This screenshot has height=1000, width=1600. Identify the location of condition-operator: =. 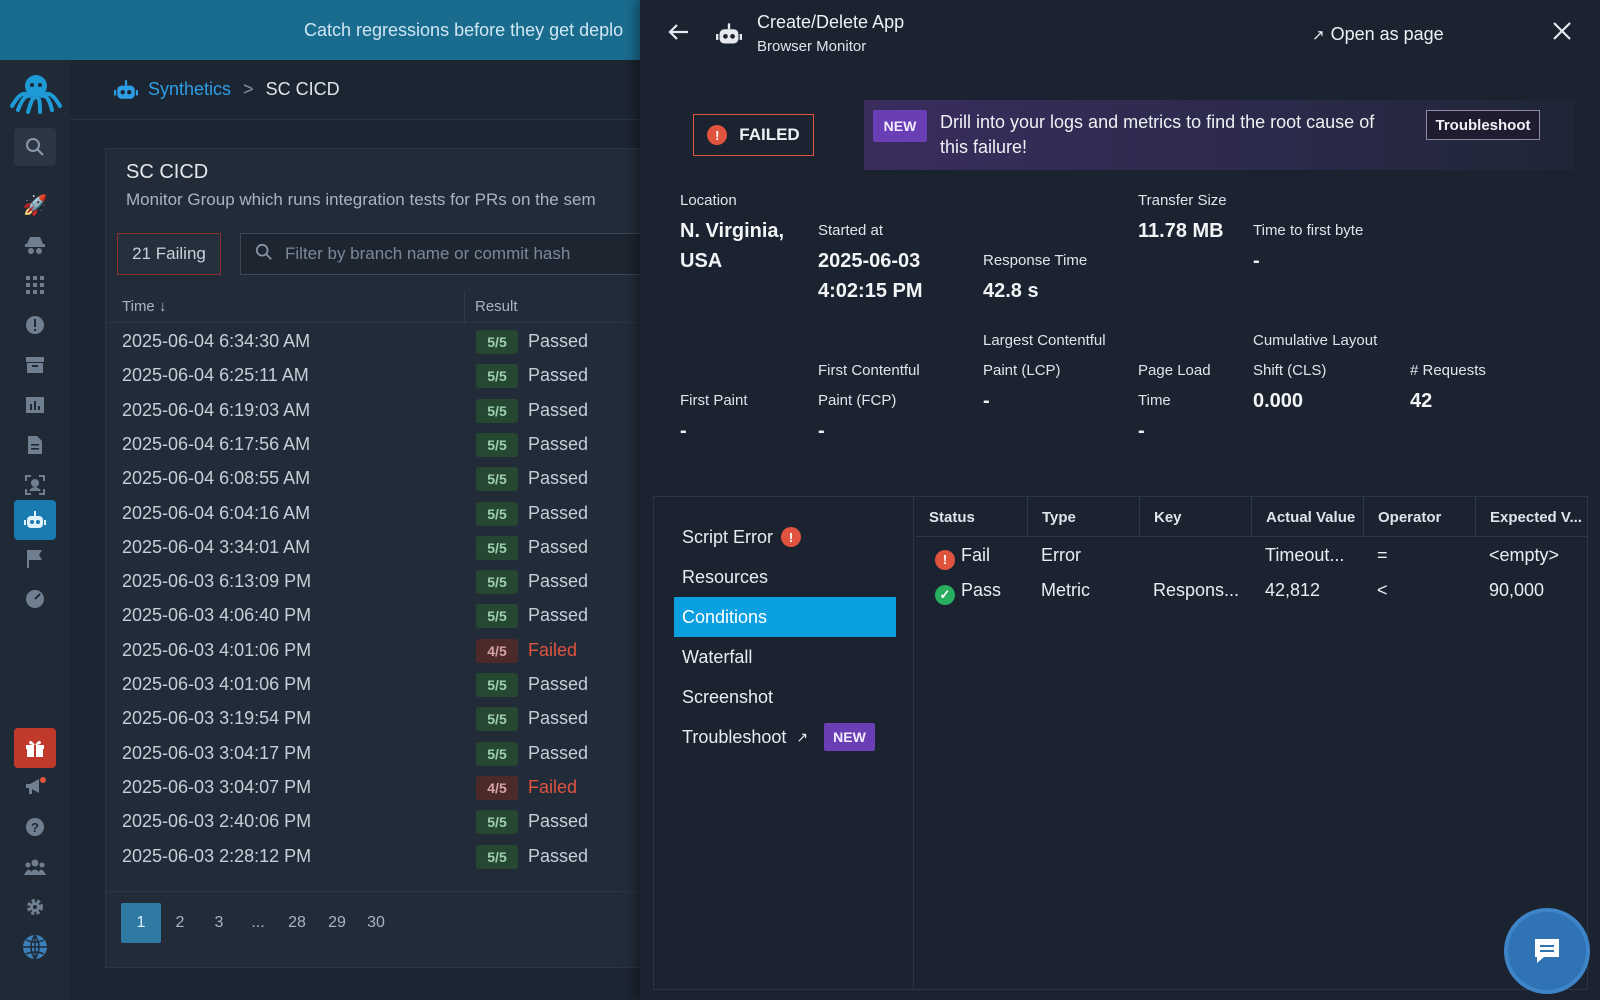
(1382, 555).